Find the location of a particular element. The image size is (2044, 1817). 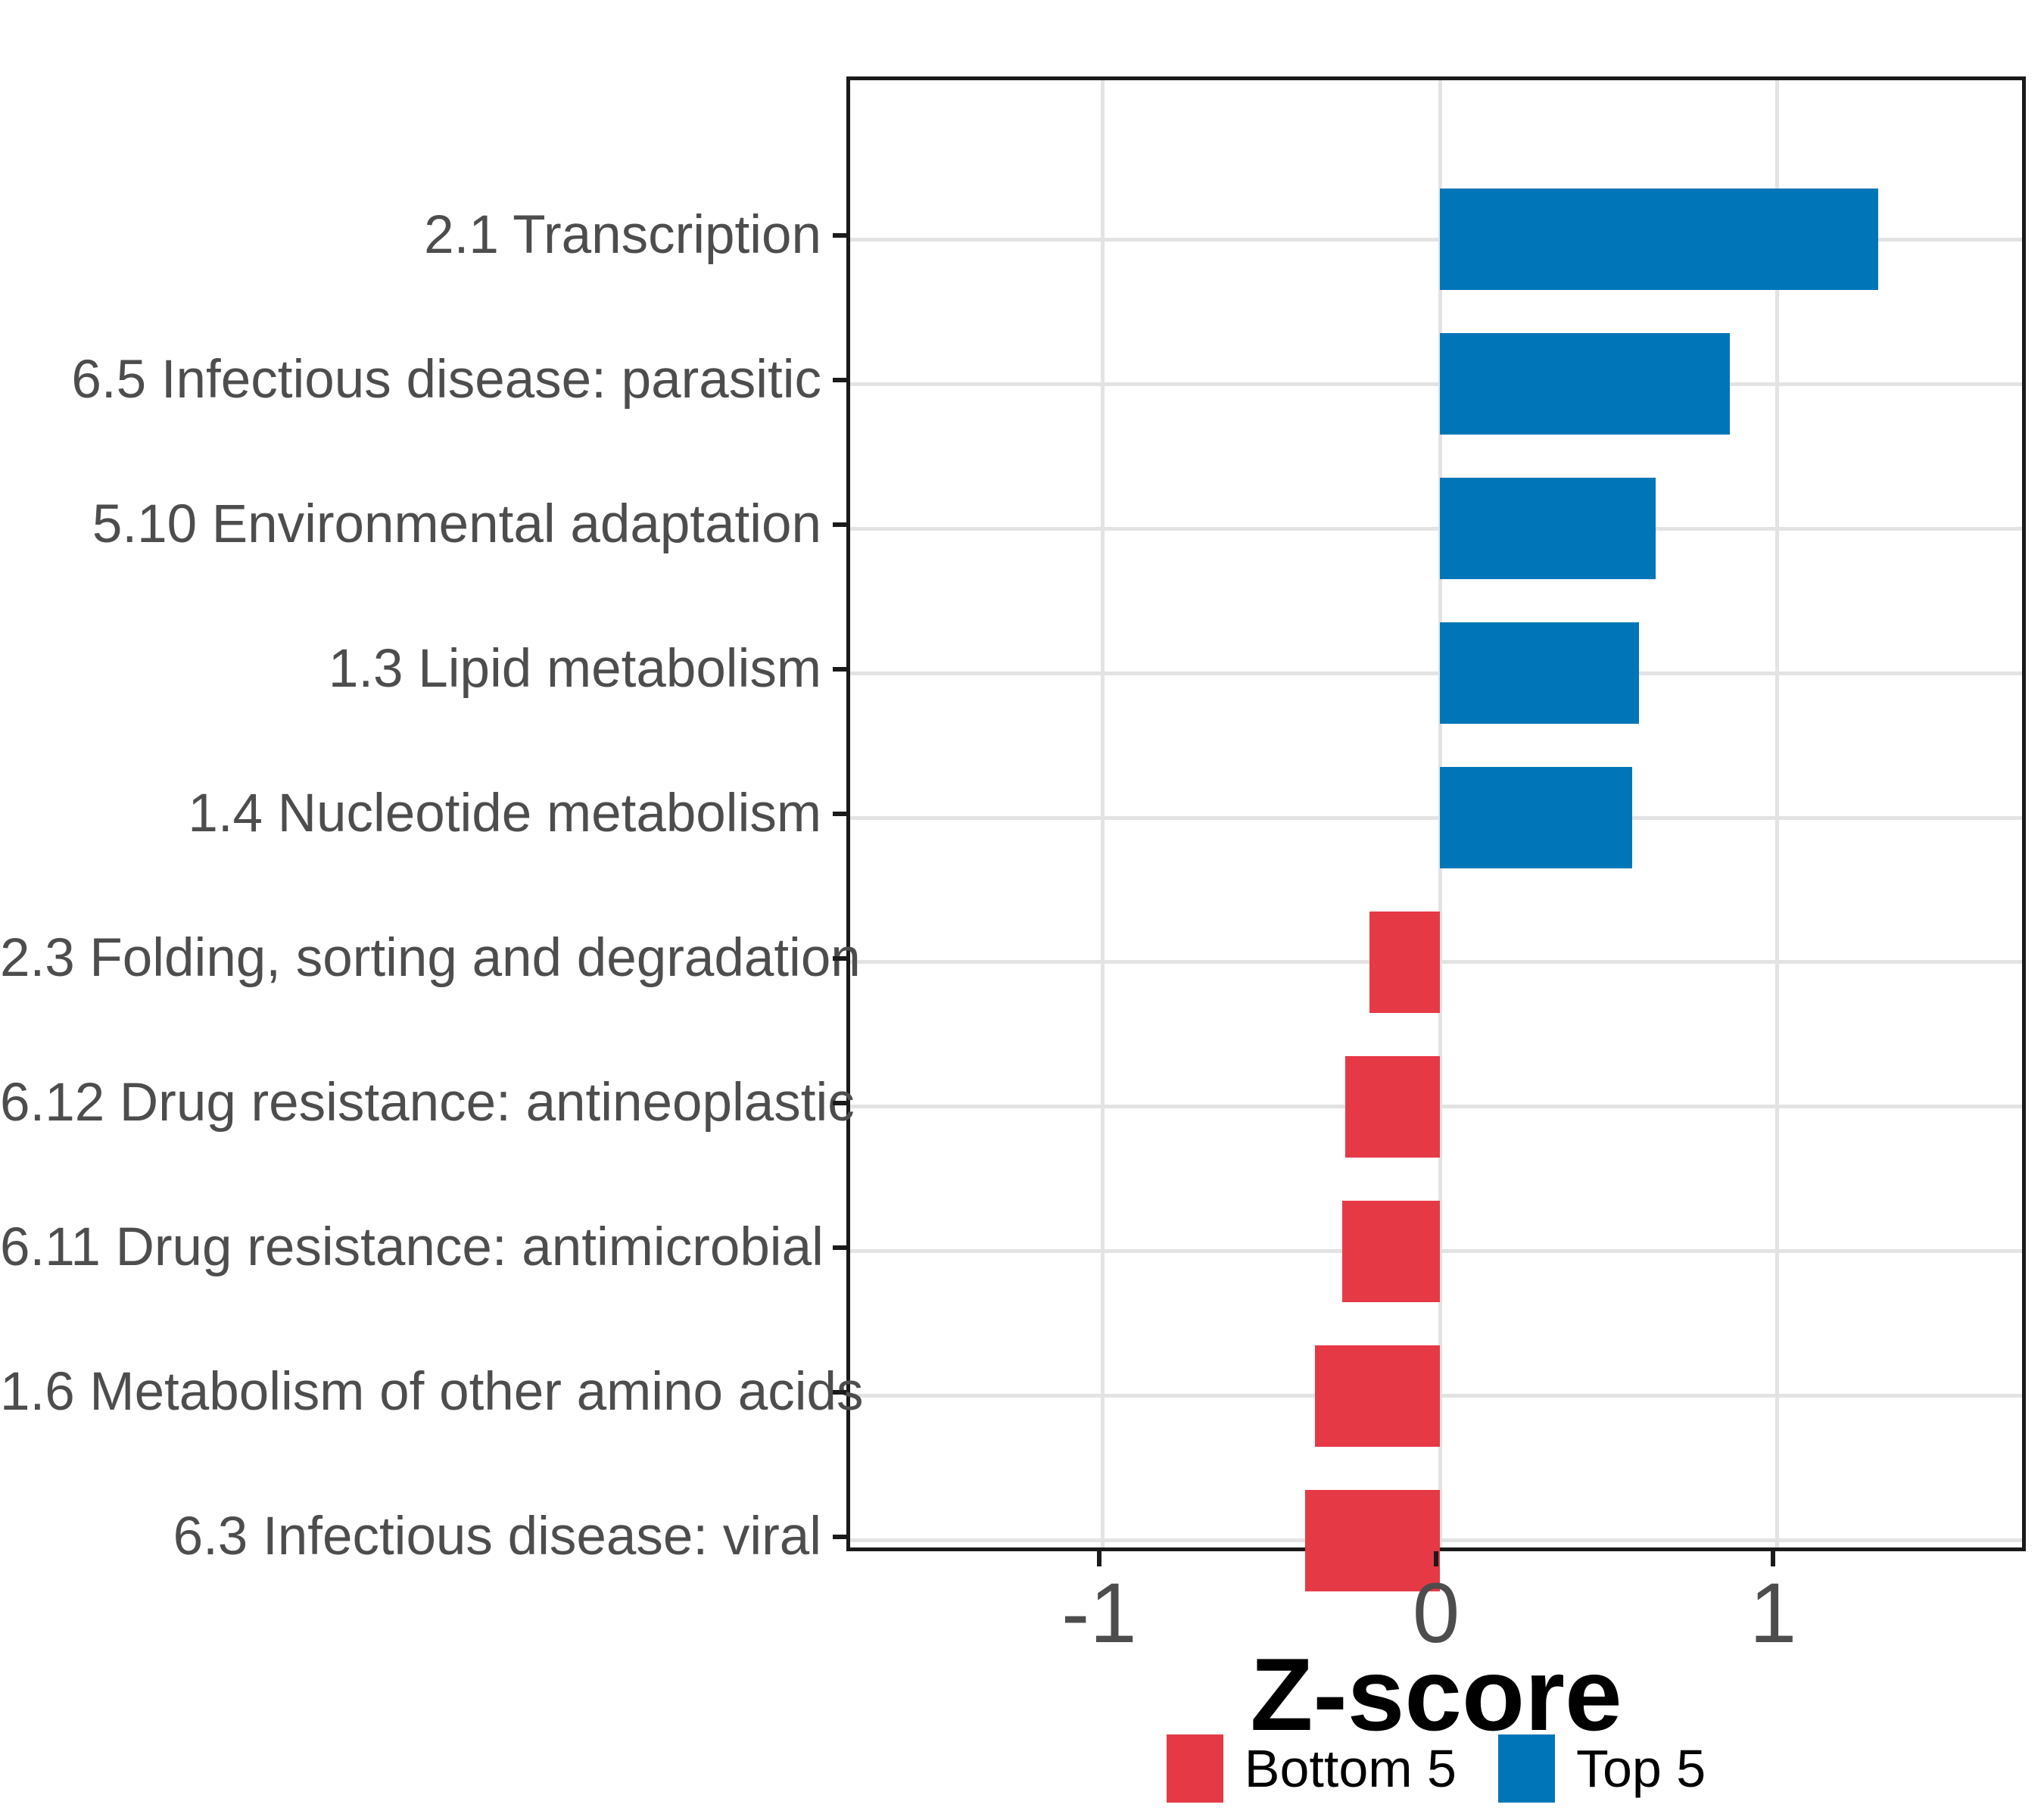

legend: Bottom 5 Top 5 is located at coordinates (1436, 1768).